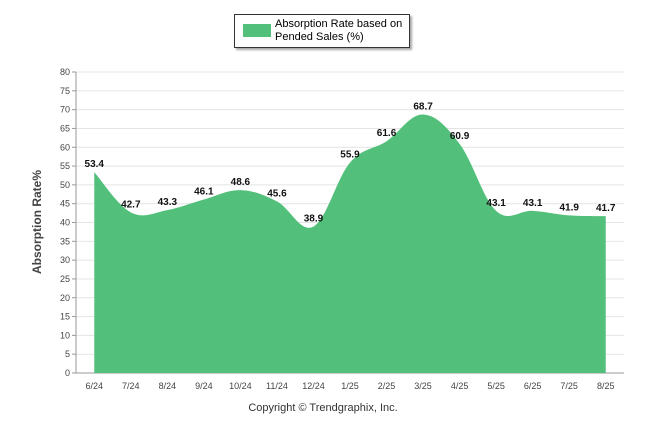 The height and width of the screenshot is (434, 646). Describe the element at coordinates (606, 386) in the screenshot. I see `x-tick-label: 8/25` at that location.